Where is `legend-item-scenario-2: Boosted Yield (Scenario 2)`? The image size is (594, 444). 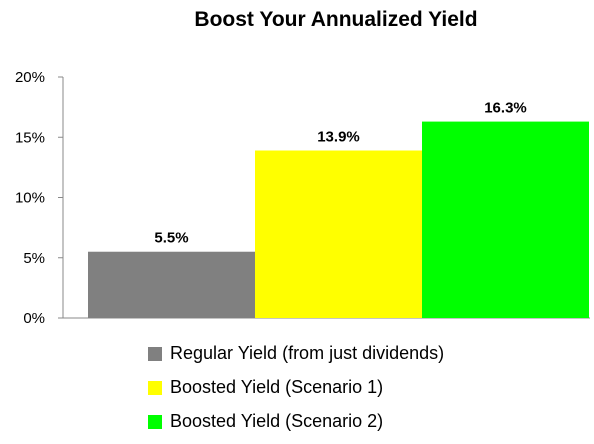
legend-item-scenario-2: Boosted Yield (Scenario 2) is located at coordinates (296, 427).